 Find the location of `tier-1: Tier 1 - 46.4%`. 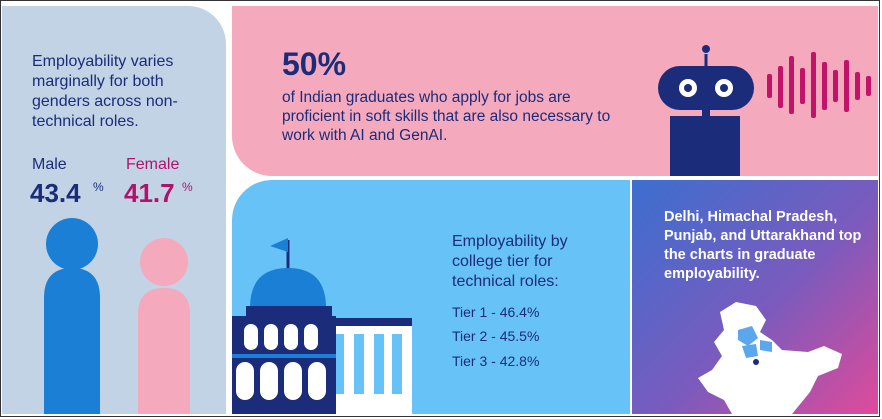

tier-1: Tier 1 - 46.4% is located at coordinates (496, 312).